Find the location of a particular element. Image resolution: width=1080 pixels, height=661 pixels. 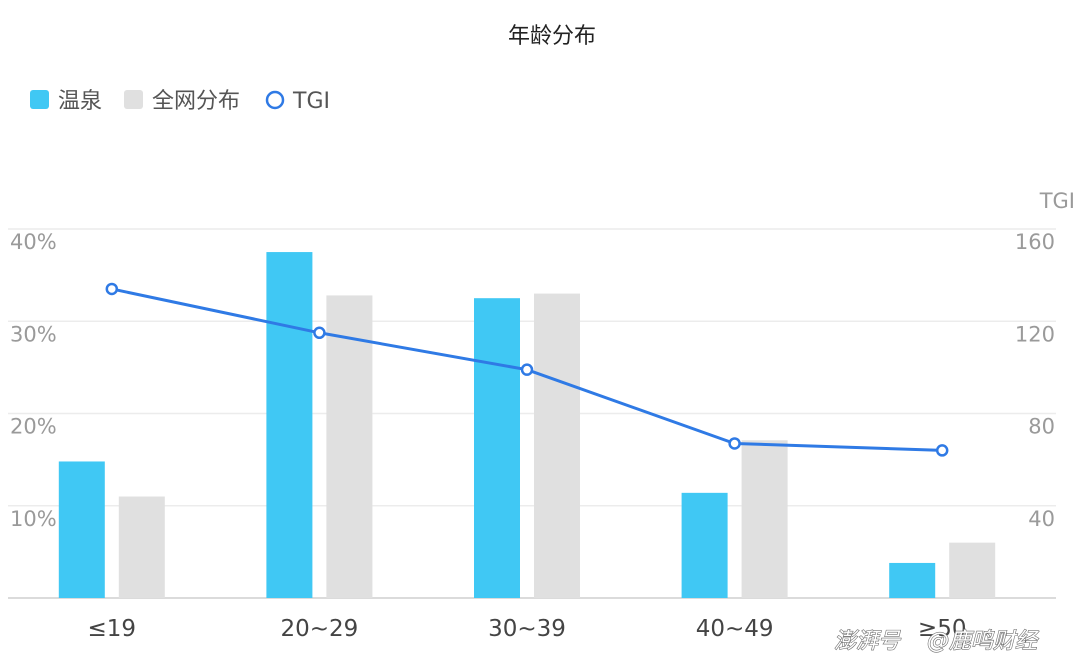

left-tick-label: 30% is located at coordinates (33, 334).